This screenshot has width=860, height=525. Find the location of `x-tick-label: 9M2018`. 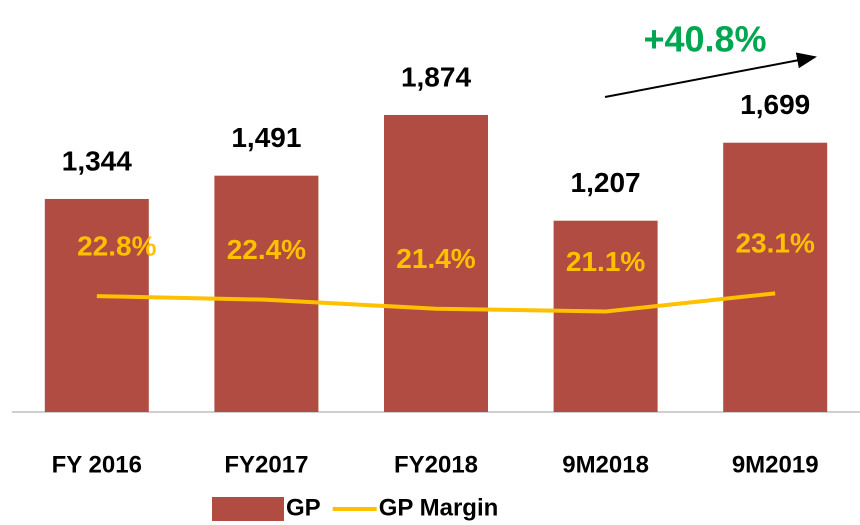

x-tick-label: 9M2018 is located at coordinates (605, 464).